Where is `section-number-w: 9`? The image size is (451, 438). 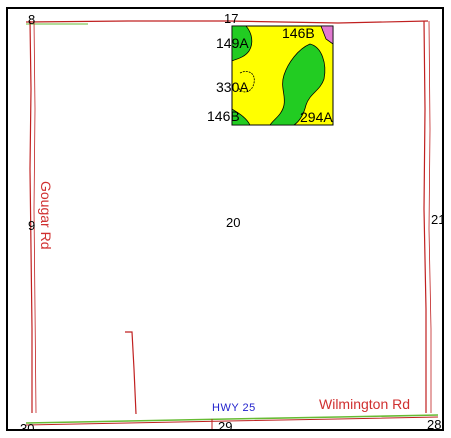 section-number-w: 9 is located at coordinates (32, 225).